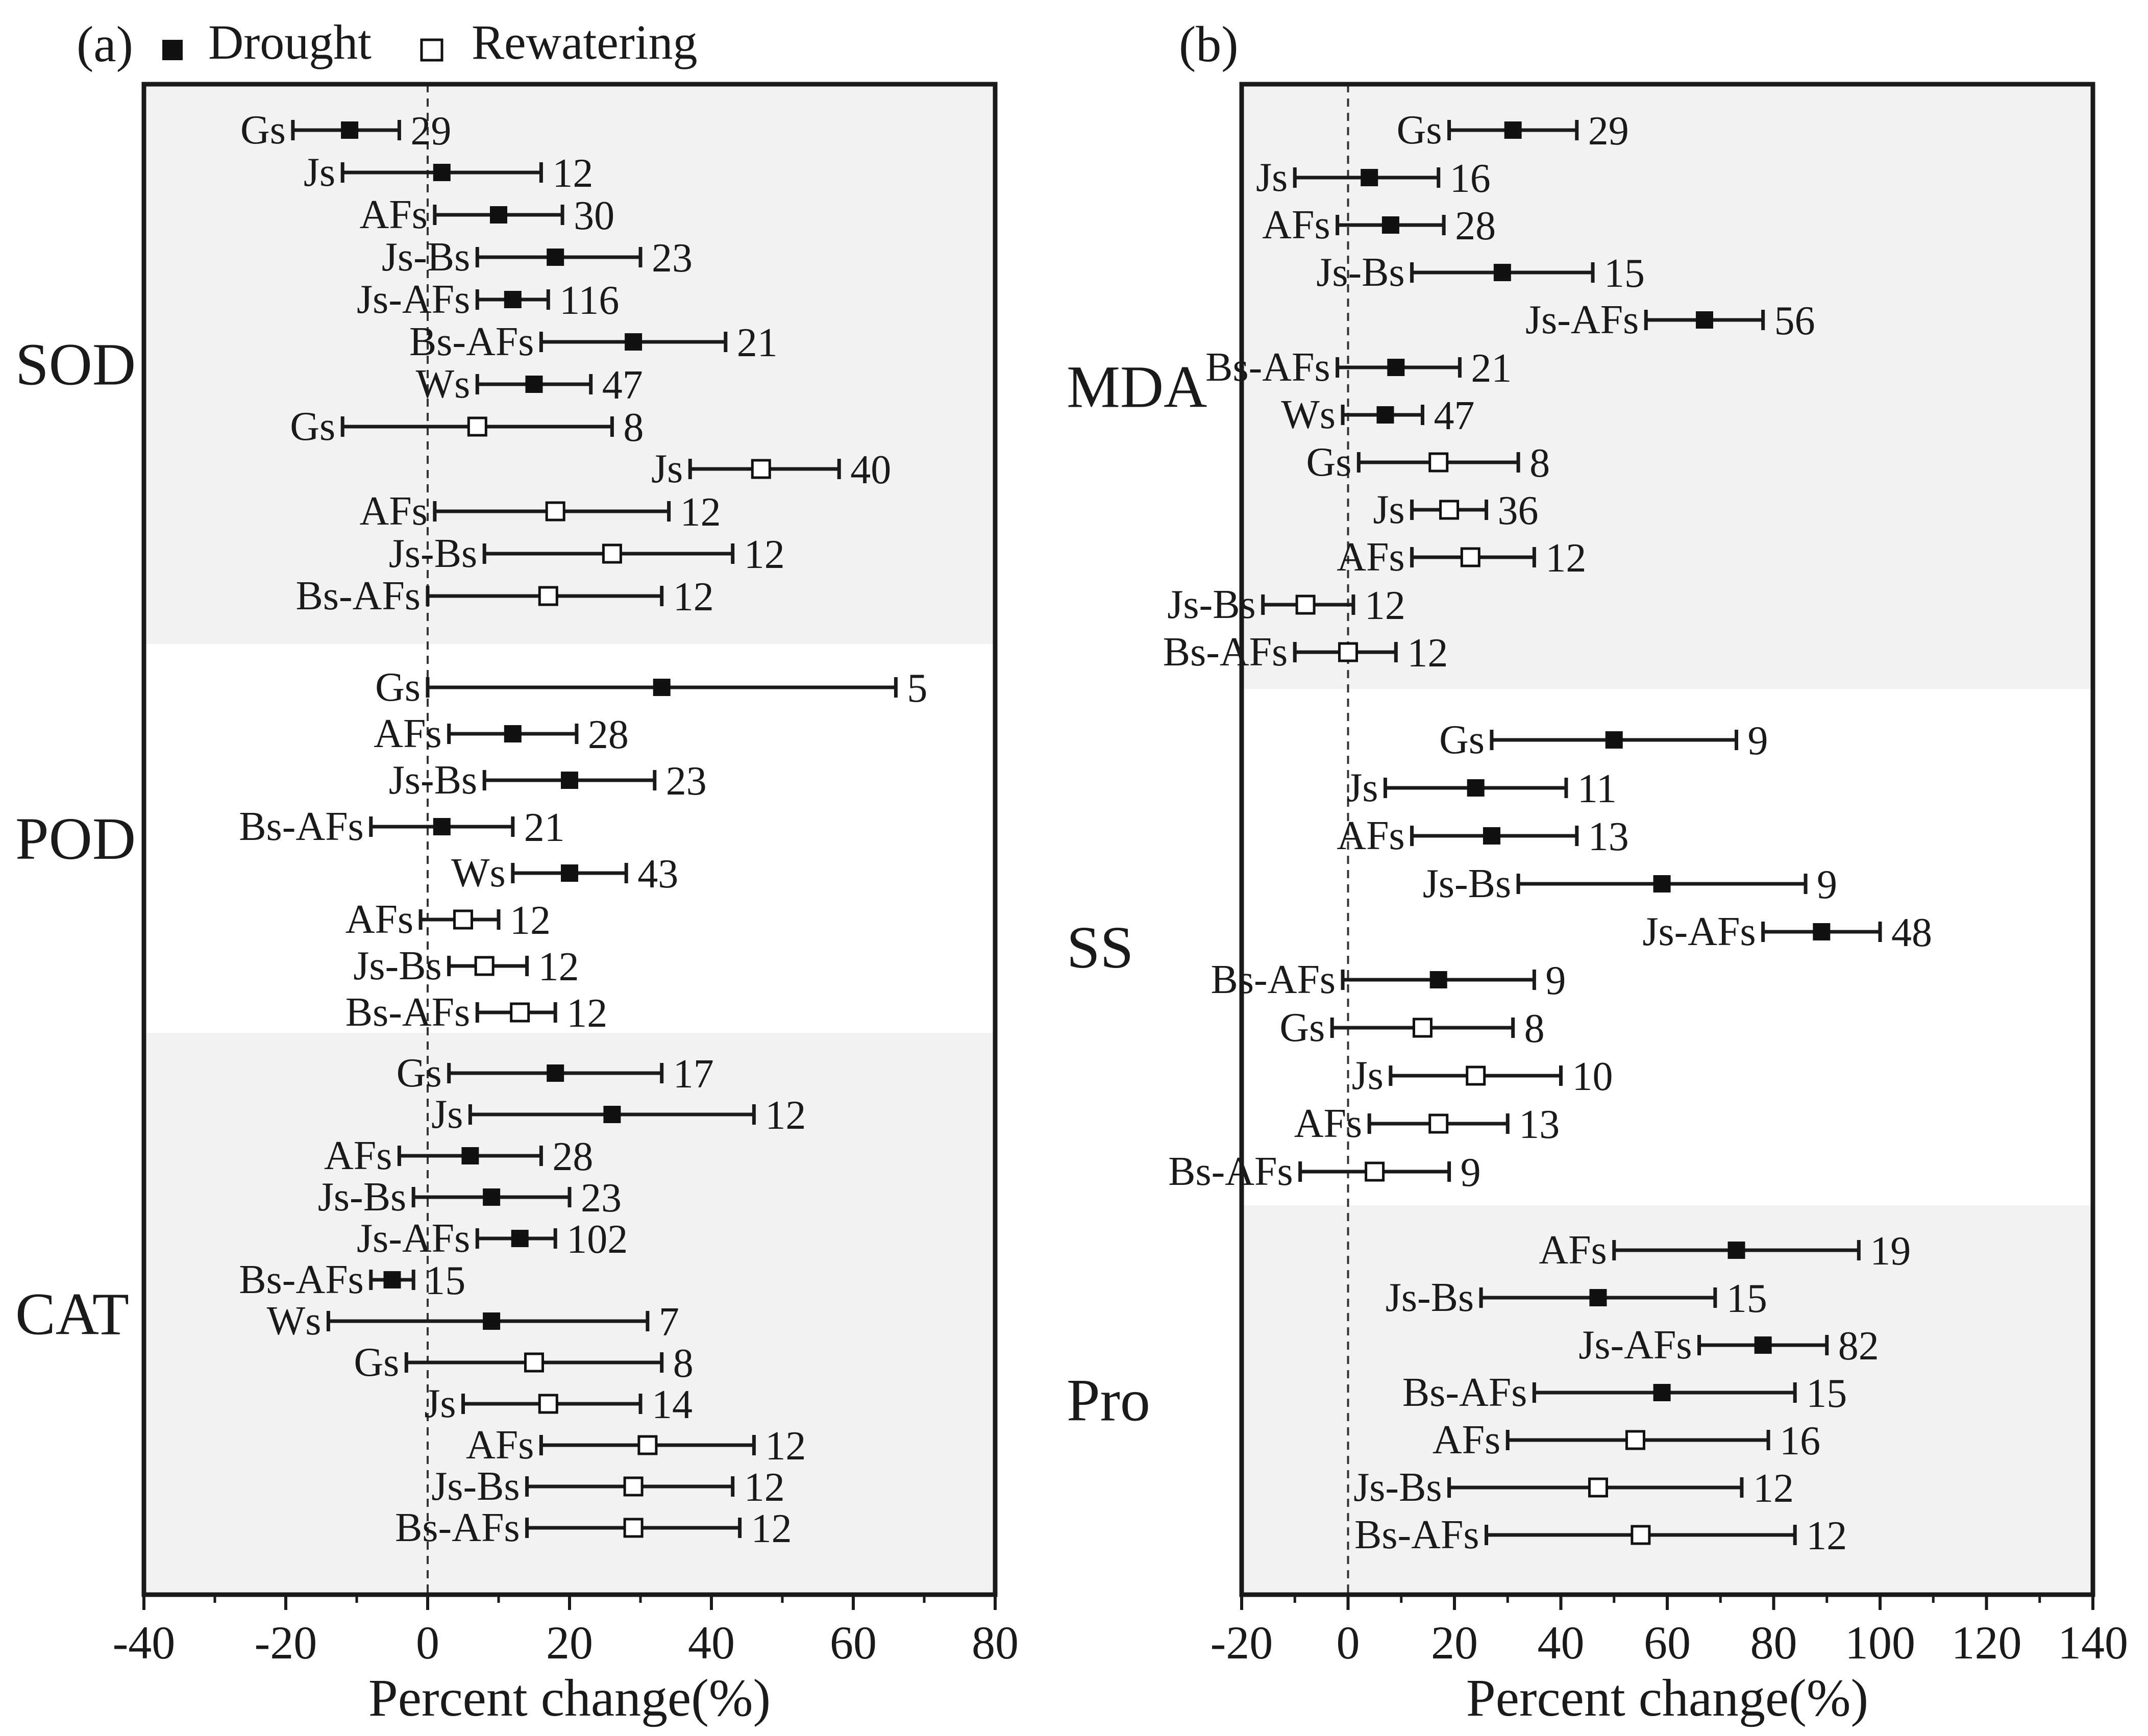 The width and height of the screenshot is (2148, 1736). I want to click on sample-size-label: 116, so click(589, 300).